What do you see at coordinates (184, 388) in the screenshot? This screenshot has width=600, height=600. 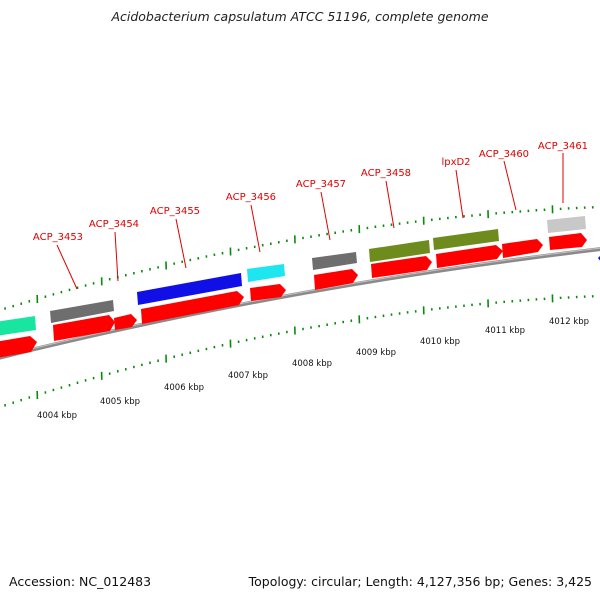 I see `kbp-label: 4006 kbp` at bounding box center [184, 388].